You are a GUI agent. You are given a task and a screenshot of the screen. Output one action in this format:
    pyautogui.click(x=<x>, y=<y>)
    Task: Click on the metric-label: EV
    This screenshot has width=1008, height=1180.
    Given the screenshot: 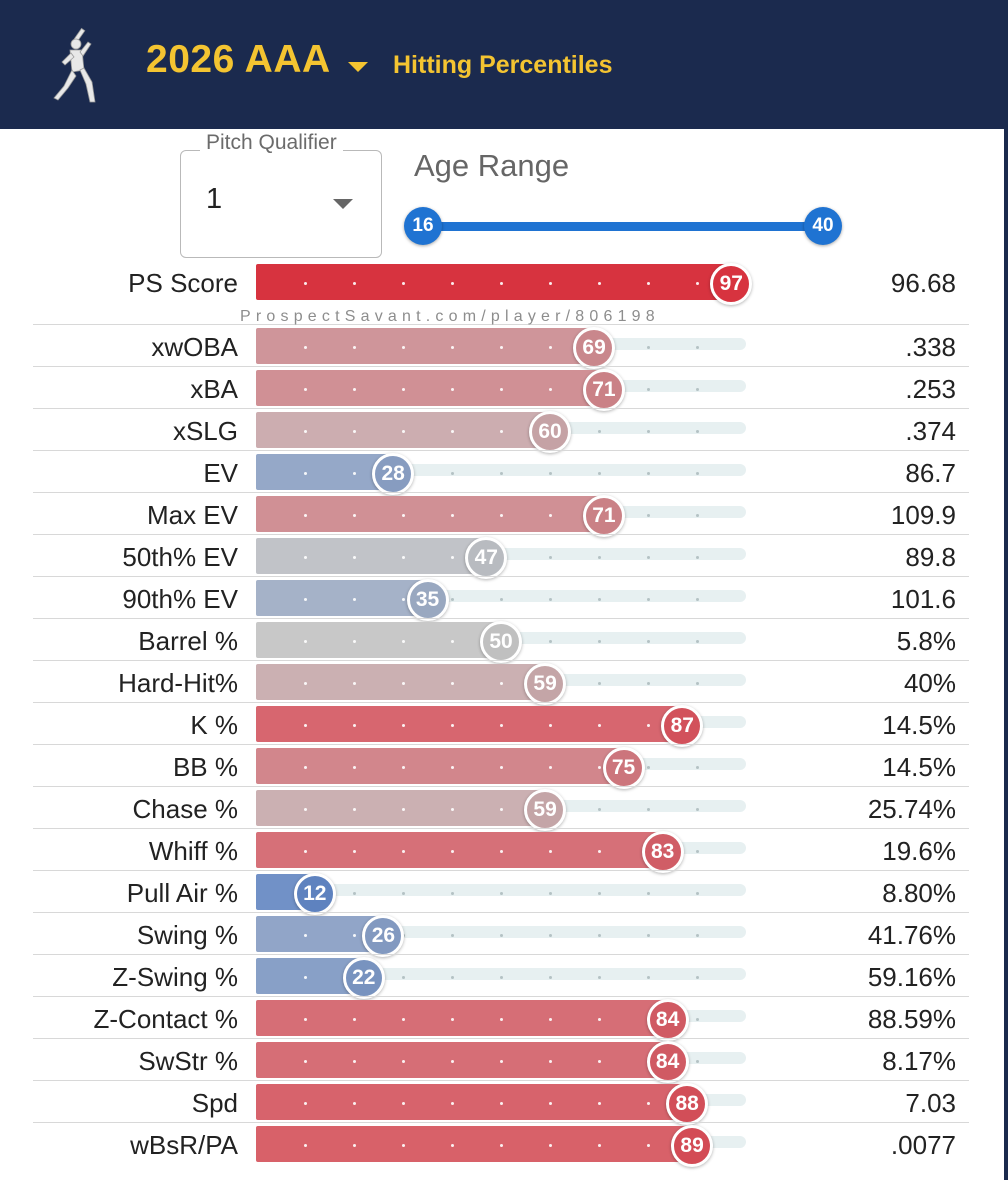 What is the action you would take?
    pyautogui.click(x=220, y=473)
    